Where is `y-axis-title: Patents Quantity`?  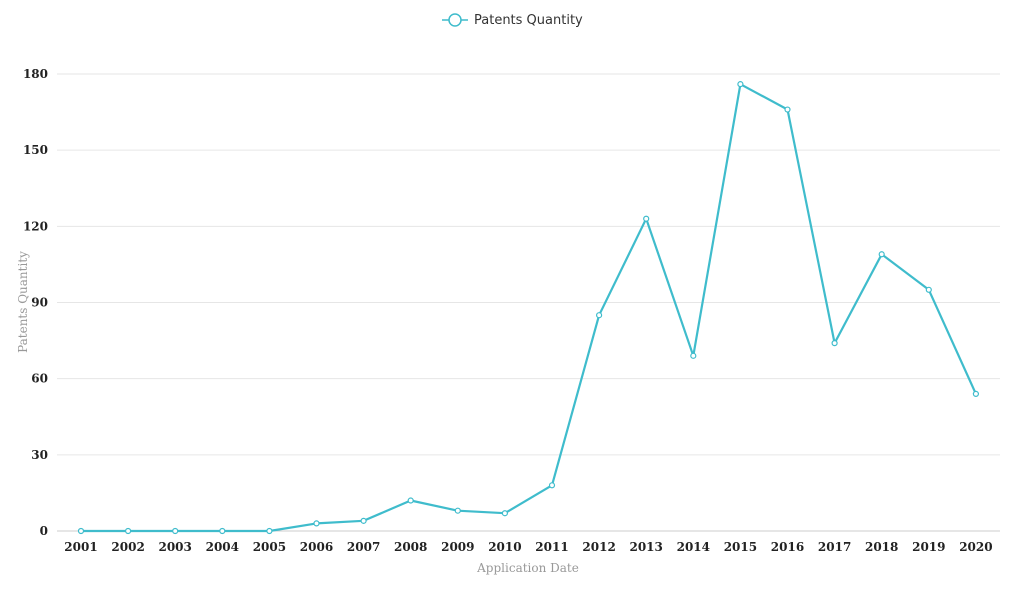
y-axis-title: Patents Quantity is located at coordinates (23, 302).